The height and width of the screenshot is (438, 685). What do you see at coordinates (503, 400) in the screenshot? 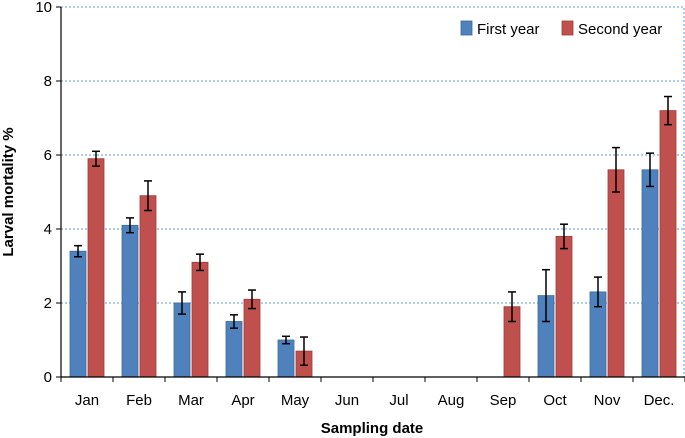
I see `x-tick-label-sep: Sep` at bounding box center [503, 400].